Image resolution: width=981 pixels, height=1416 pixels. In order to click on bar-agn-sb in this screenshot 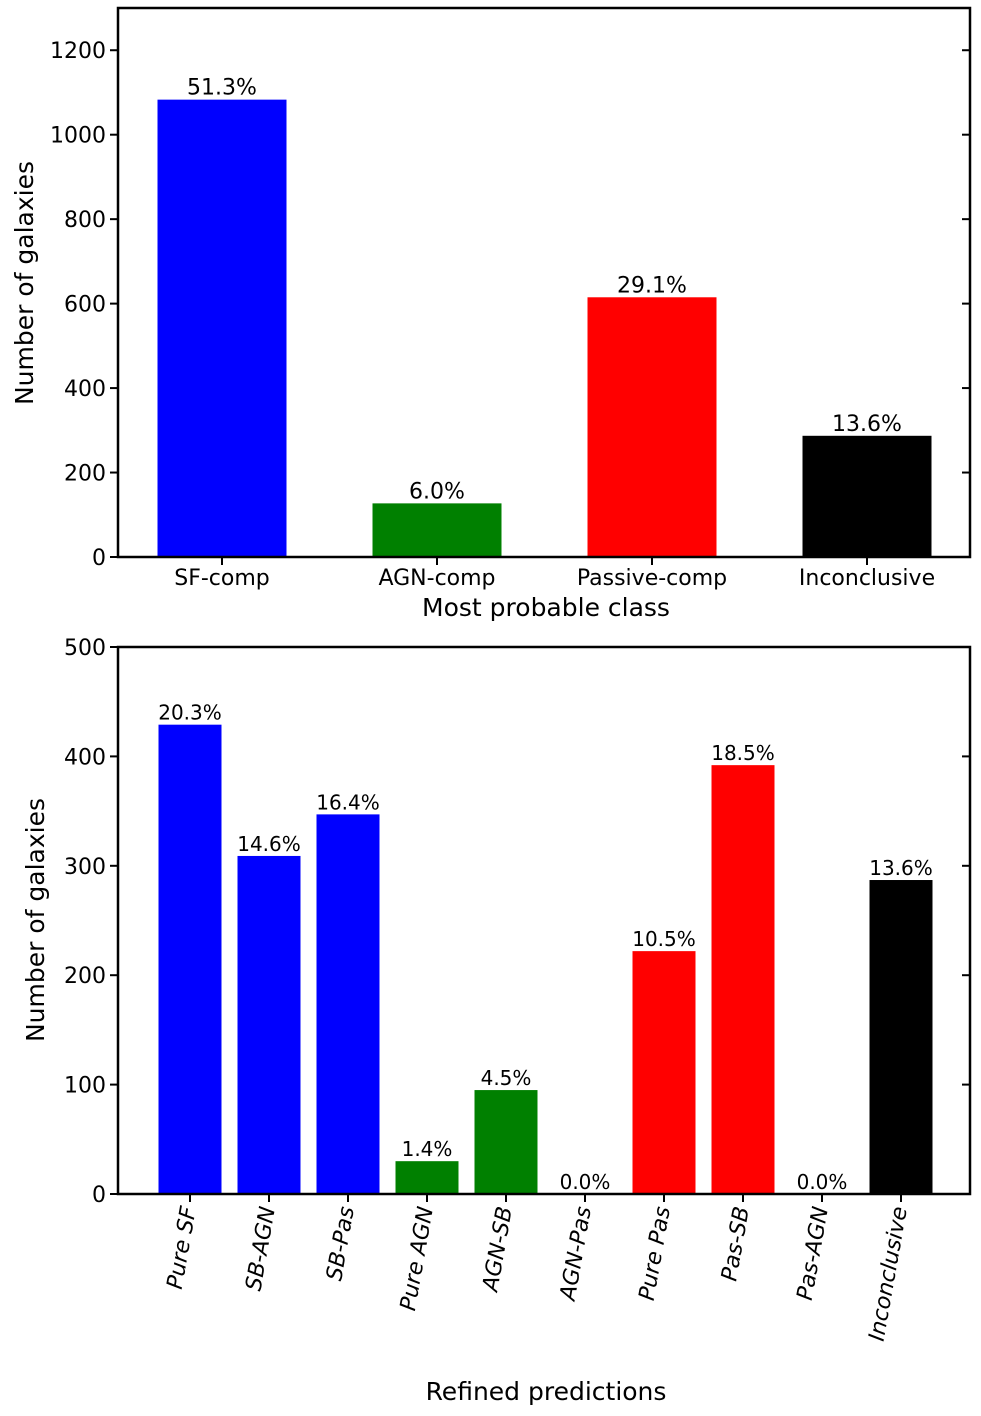, I will do `click(506, 1142)`.